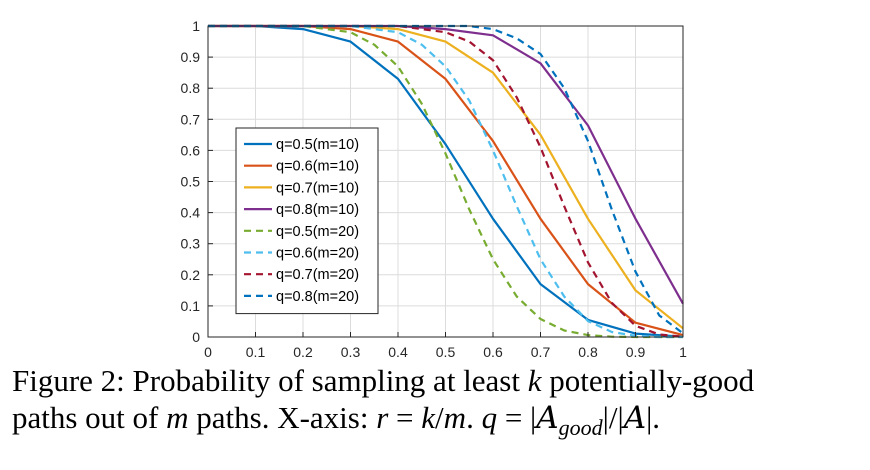  I want to click on caption-text: = |, so click(517, 417).